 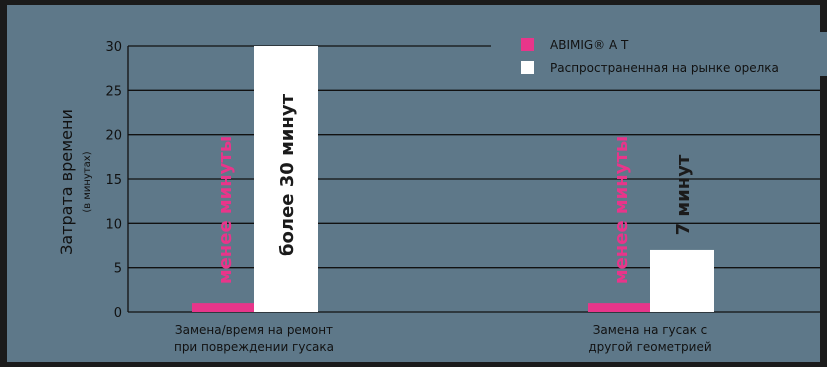 I want to click on legend-label: ABIMIG® A T, so click(x=589, y=45).